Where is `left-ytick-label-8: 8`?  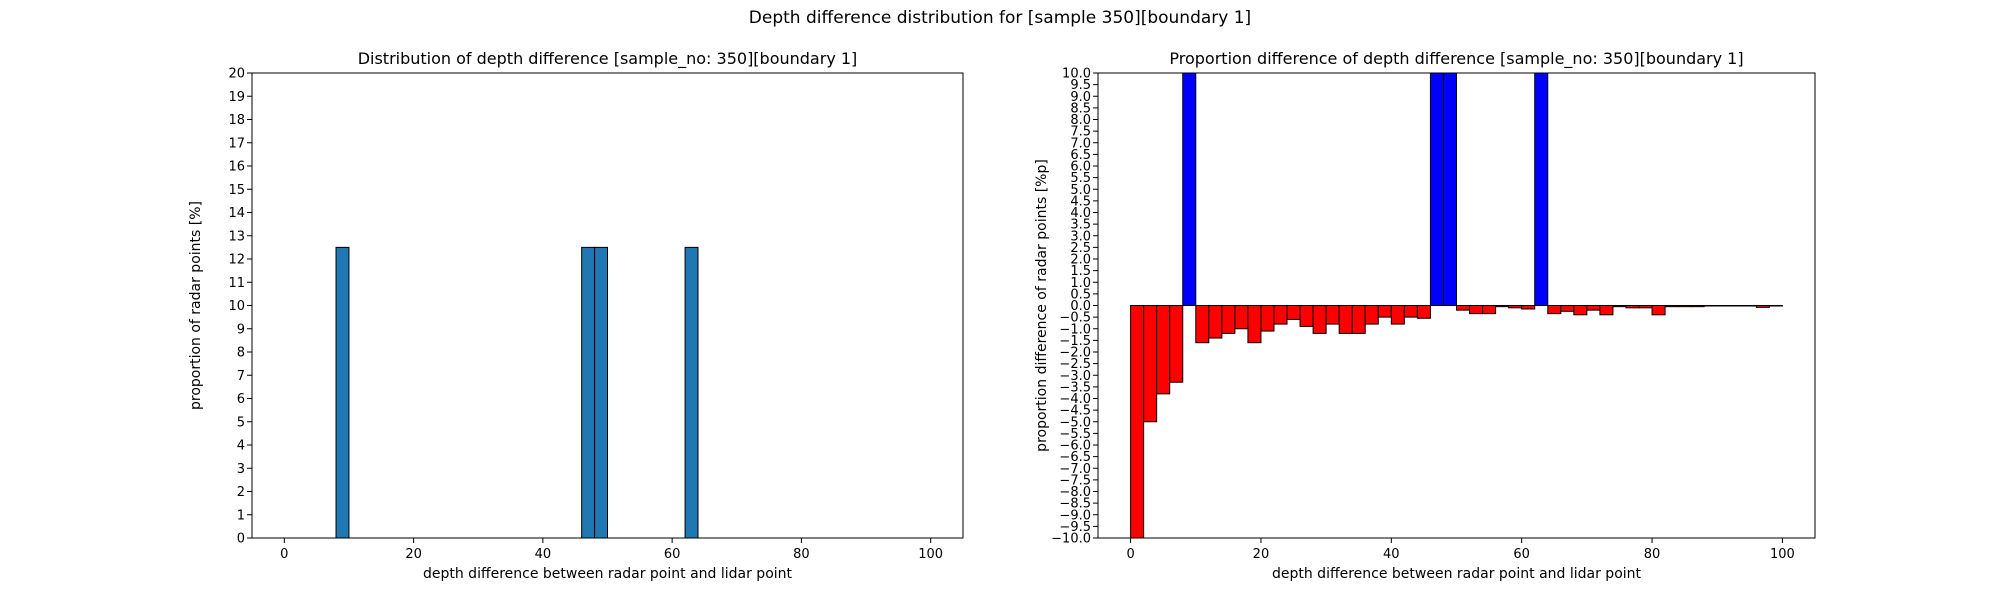
left-ytick-label-8: 8 is located at coordinates (241, 353).